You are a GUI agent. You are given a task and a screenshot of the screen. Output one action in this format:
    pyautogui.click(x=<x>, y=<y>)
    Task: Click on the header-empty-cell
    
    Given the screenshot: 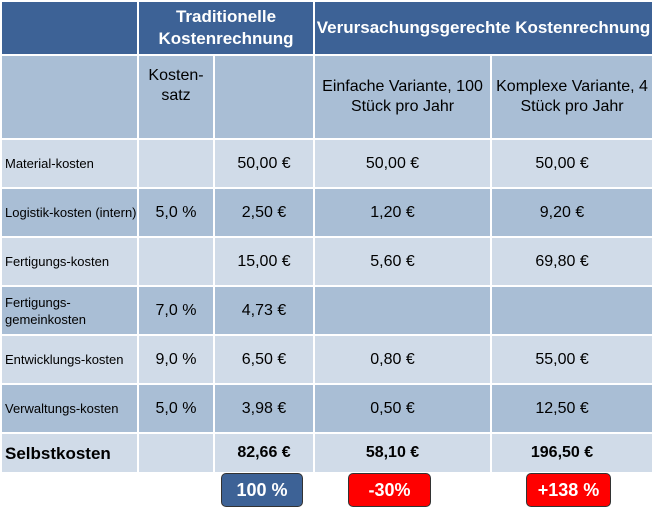 What is the action you would take?
    pyautogui.click(x=69, y=28)
    